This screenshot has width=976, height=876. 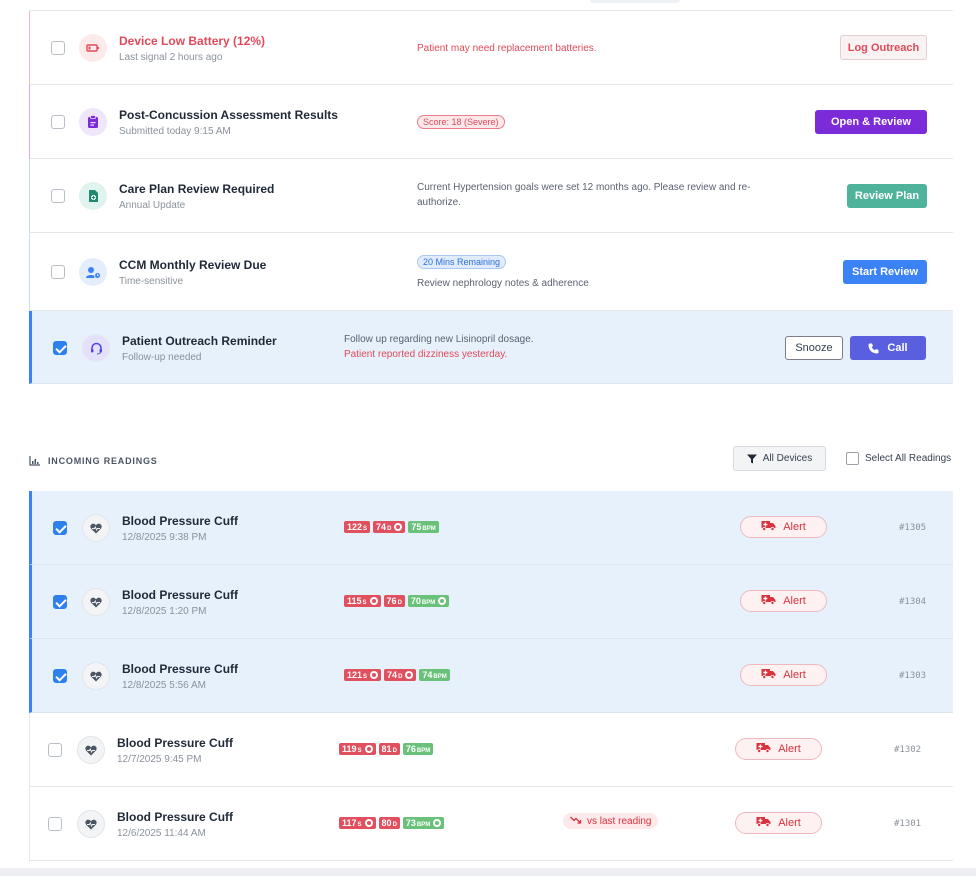 What do you see at coordinates (913, 602) in the screenshot?
I see `reading-id: #1304` at bounding box center [913, 602].